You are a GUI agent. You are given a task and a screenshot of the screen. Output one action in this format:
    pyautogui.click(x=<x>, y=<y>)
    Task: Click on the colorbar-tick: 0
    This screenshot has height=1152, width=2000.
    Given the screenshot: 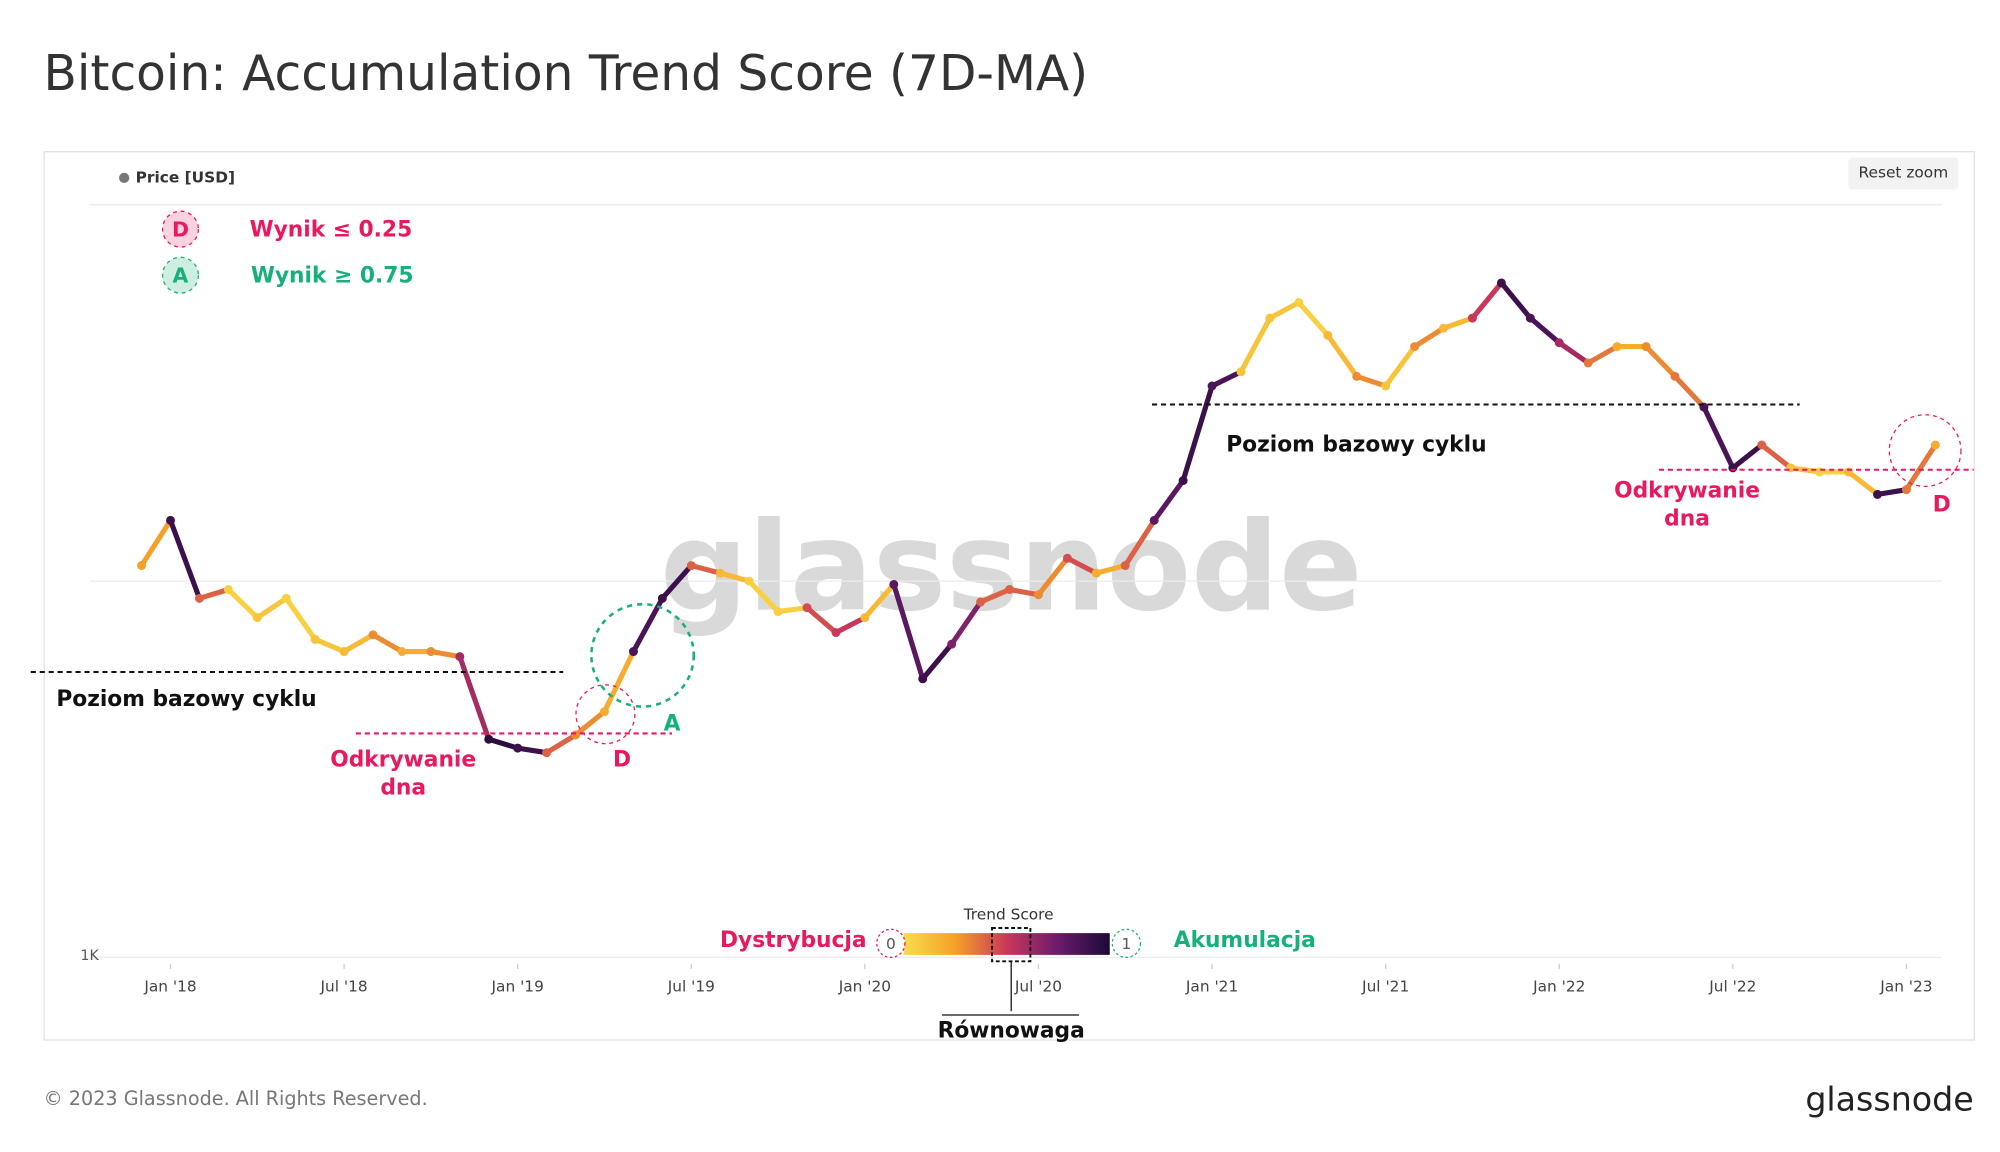 What is the action you would take?
    pyautogui.click(x=891, y=944)
    